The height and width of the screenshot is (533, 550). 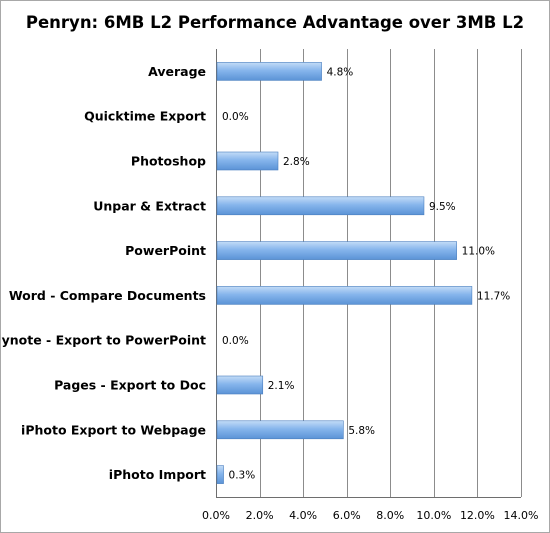 I want to click on x-tick-label: 2.0%, so click(x=260, y=515).